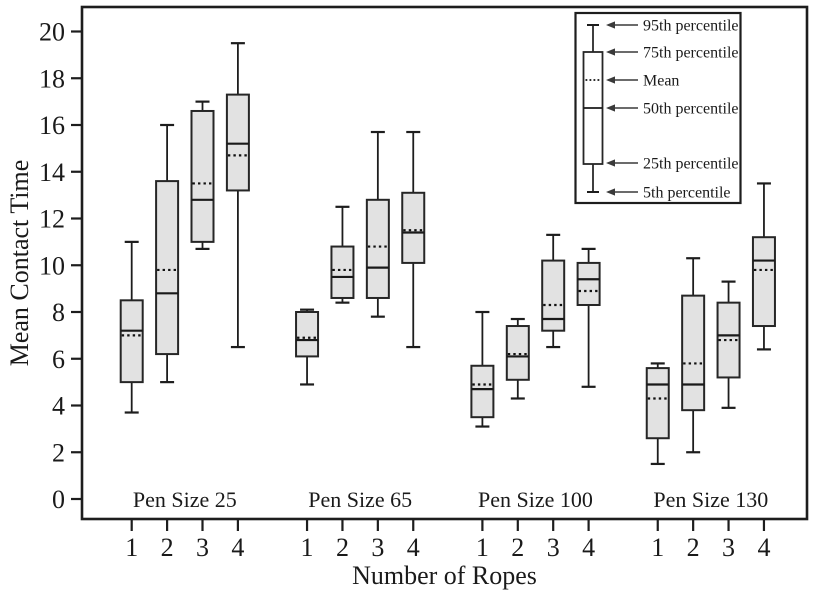 The width and height of the screenshot is (820, 595). Describe the element at coordinates (710, 372) in the screenshot. I see `group-pen-size-130: Pen Size 130 1 2 3 4` at that location.